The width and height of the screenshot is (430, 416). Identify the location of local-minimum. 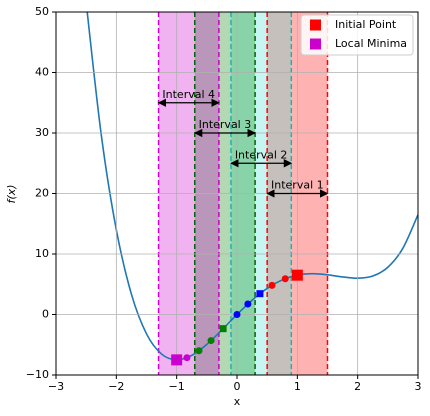
(177, 360).